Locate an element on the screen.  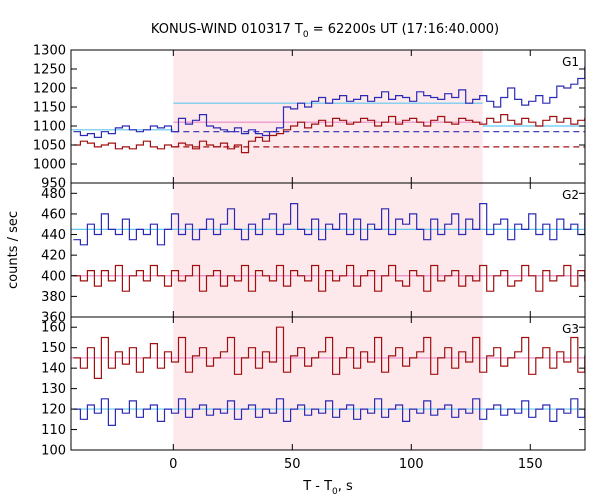
y-tick-label: 160 is located at coordinates (53, 328).